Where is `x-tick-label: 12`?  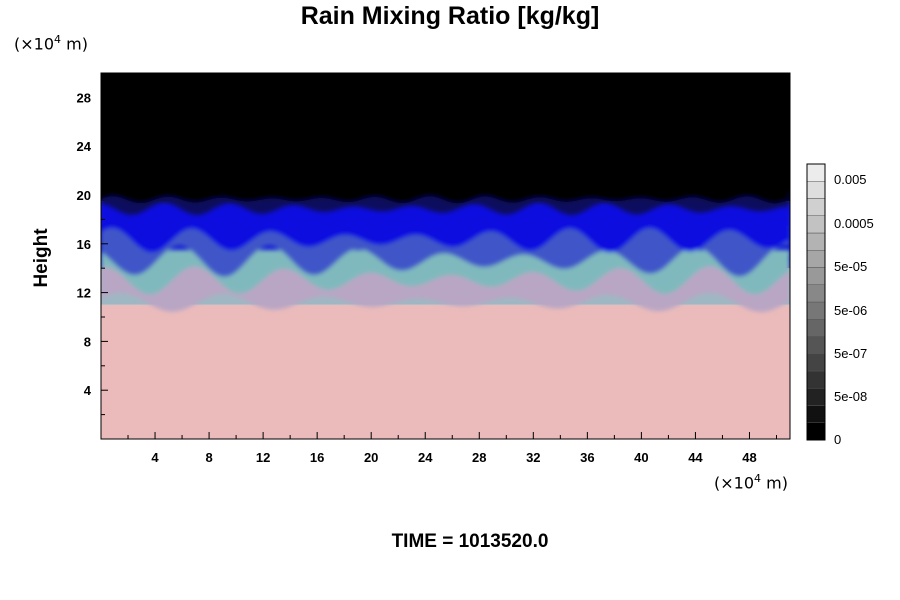 x-tick-label: 12 is located at coordinates (263, 457).